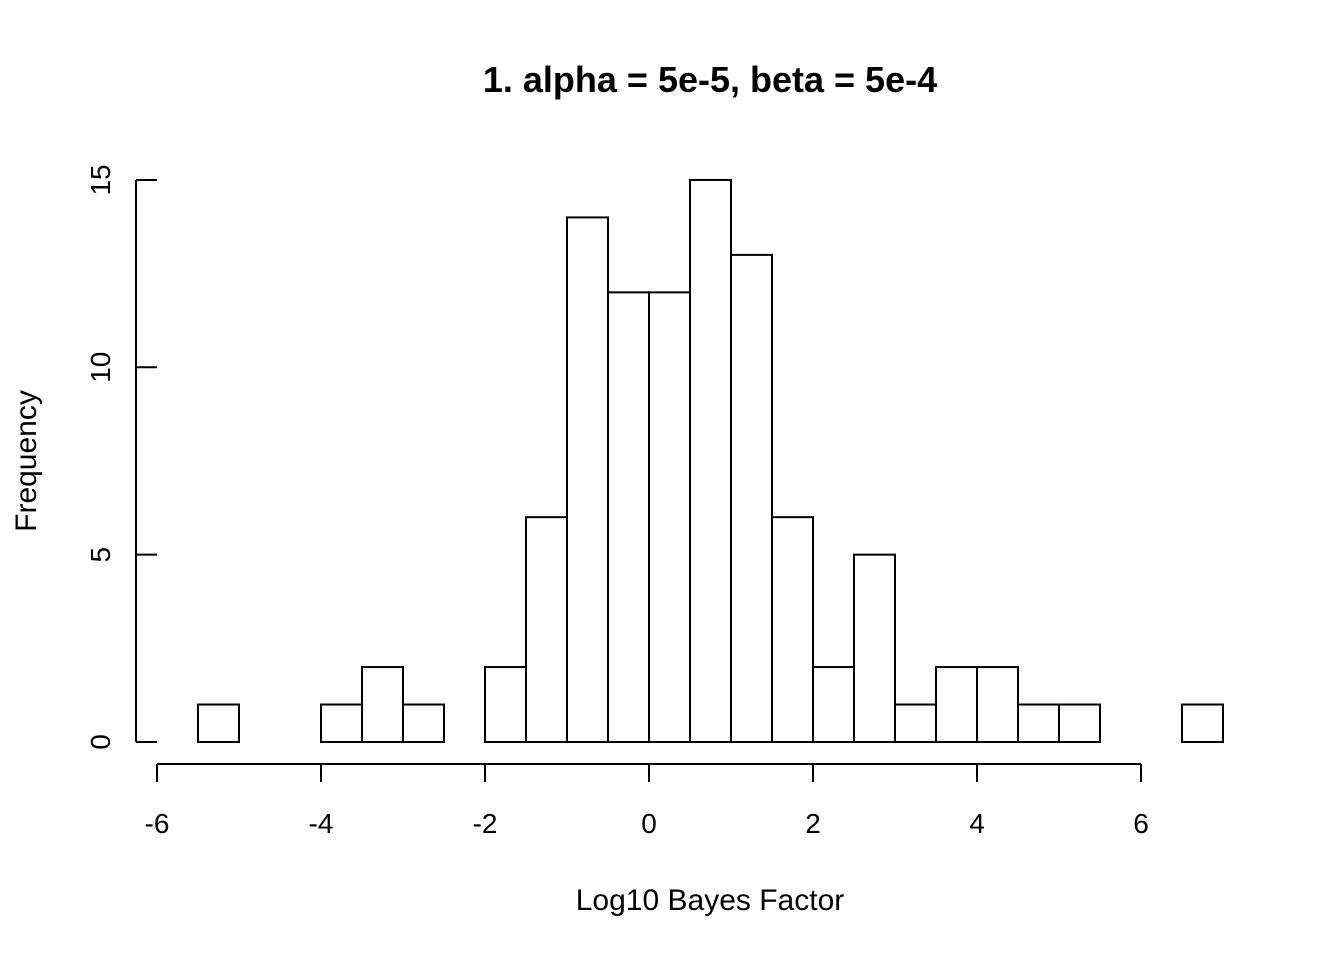 This screenshot has height=960, width=1344. Describe the element at coordinates (977, 823) in the screenshot. I see `x-tick-label: 4` at that location.